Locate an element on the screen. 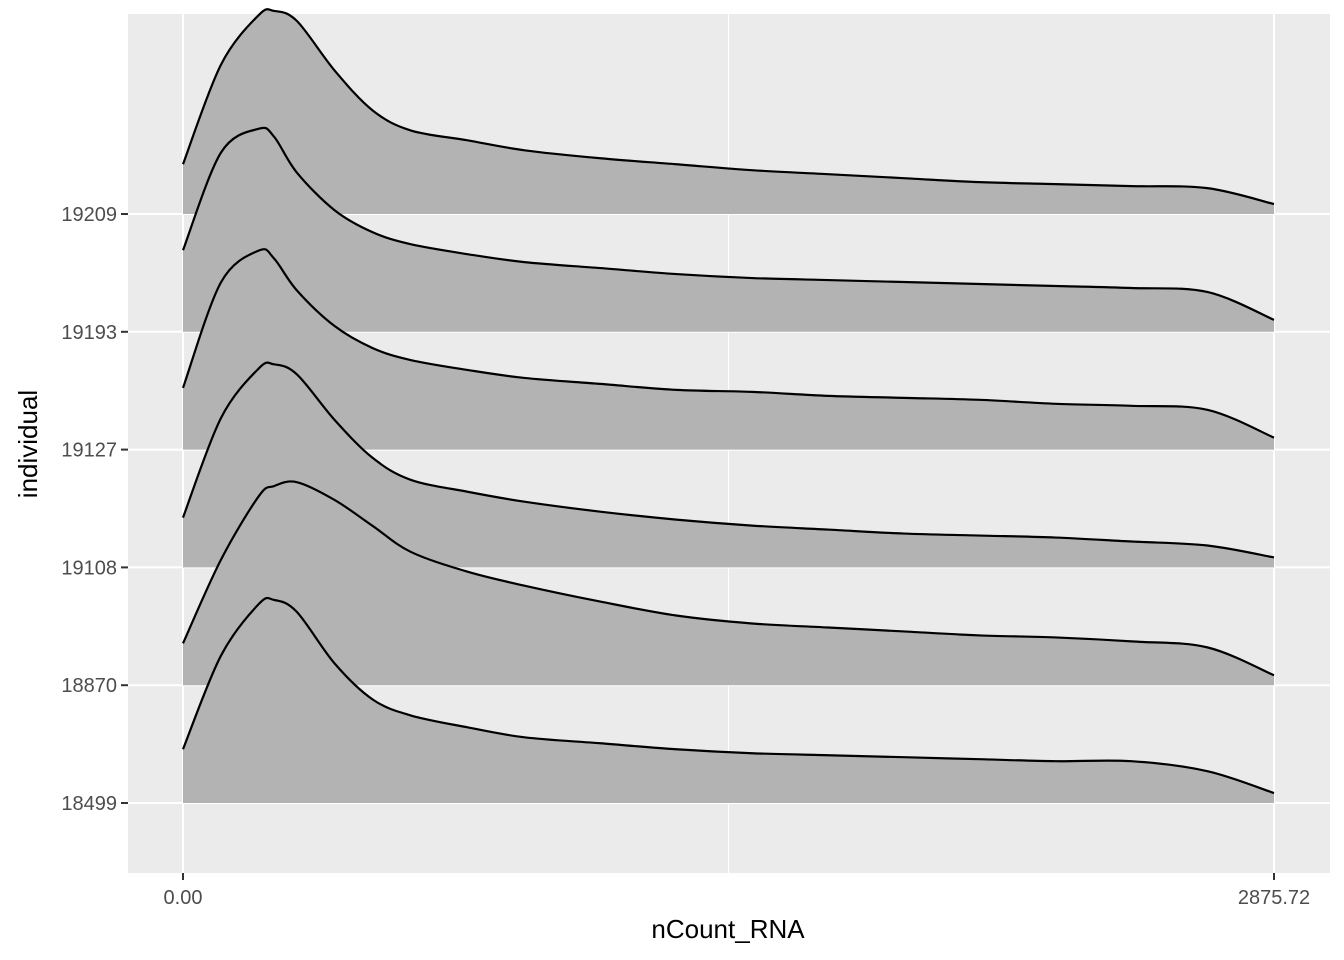  x-tick-label: 2875.72 is located at coordinates (1274, 898).